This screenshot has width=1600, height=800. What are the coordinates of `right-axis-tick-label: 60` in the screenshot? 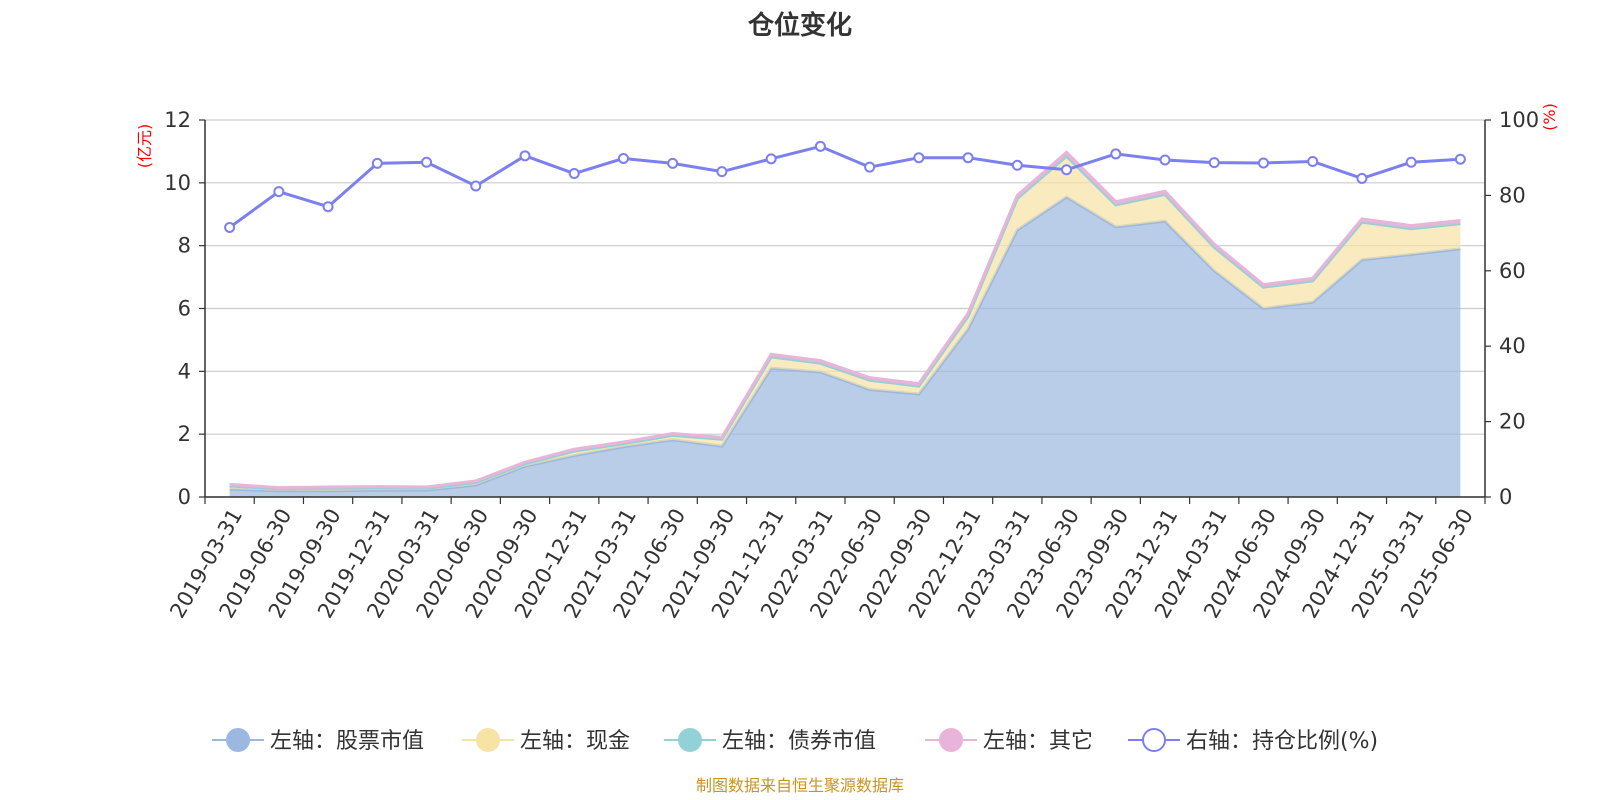 It's located at (1512, 271).